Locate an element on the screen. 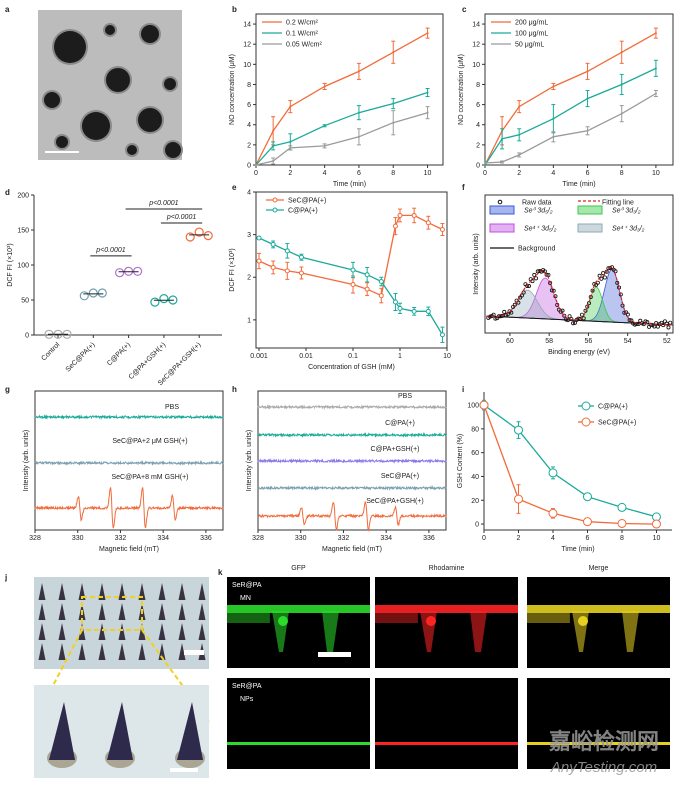 Image resolution: width=680 pixels, height=787 pixels. row-label: MN is located at coordinates (245, 598).